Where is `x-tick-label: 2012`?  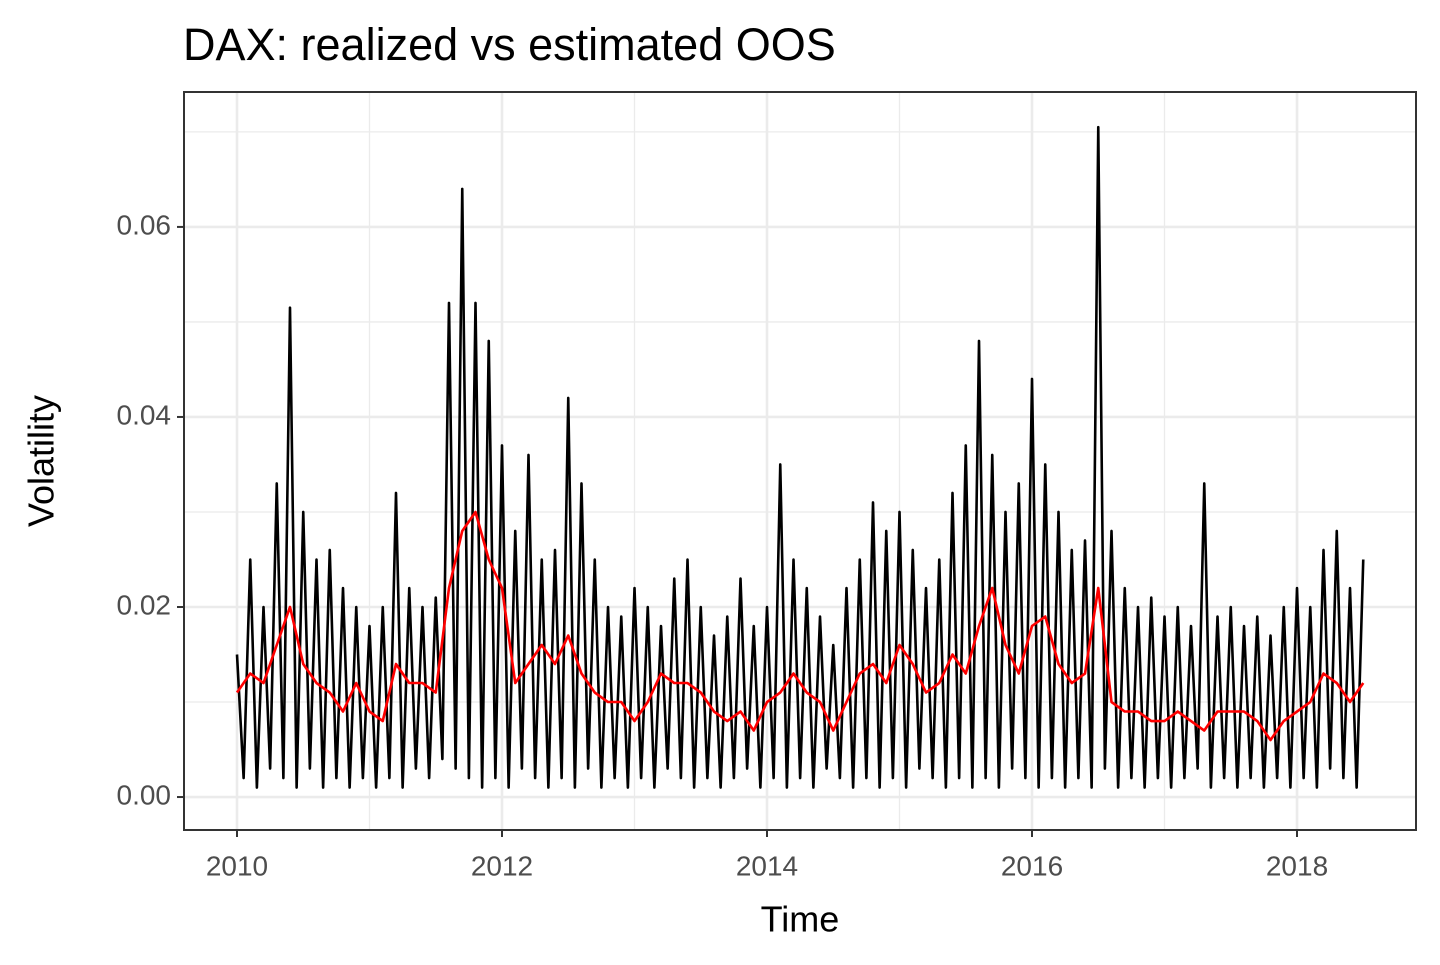
x-tick-label: 2012 is located at coordinates (502, 865).